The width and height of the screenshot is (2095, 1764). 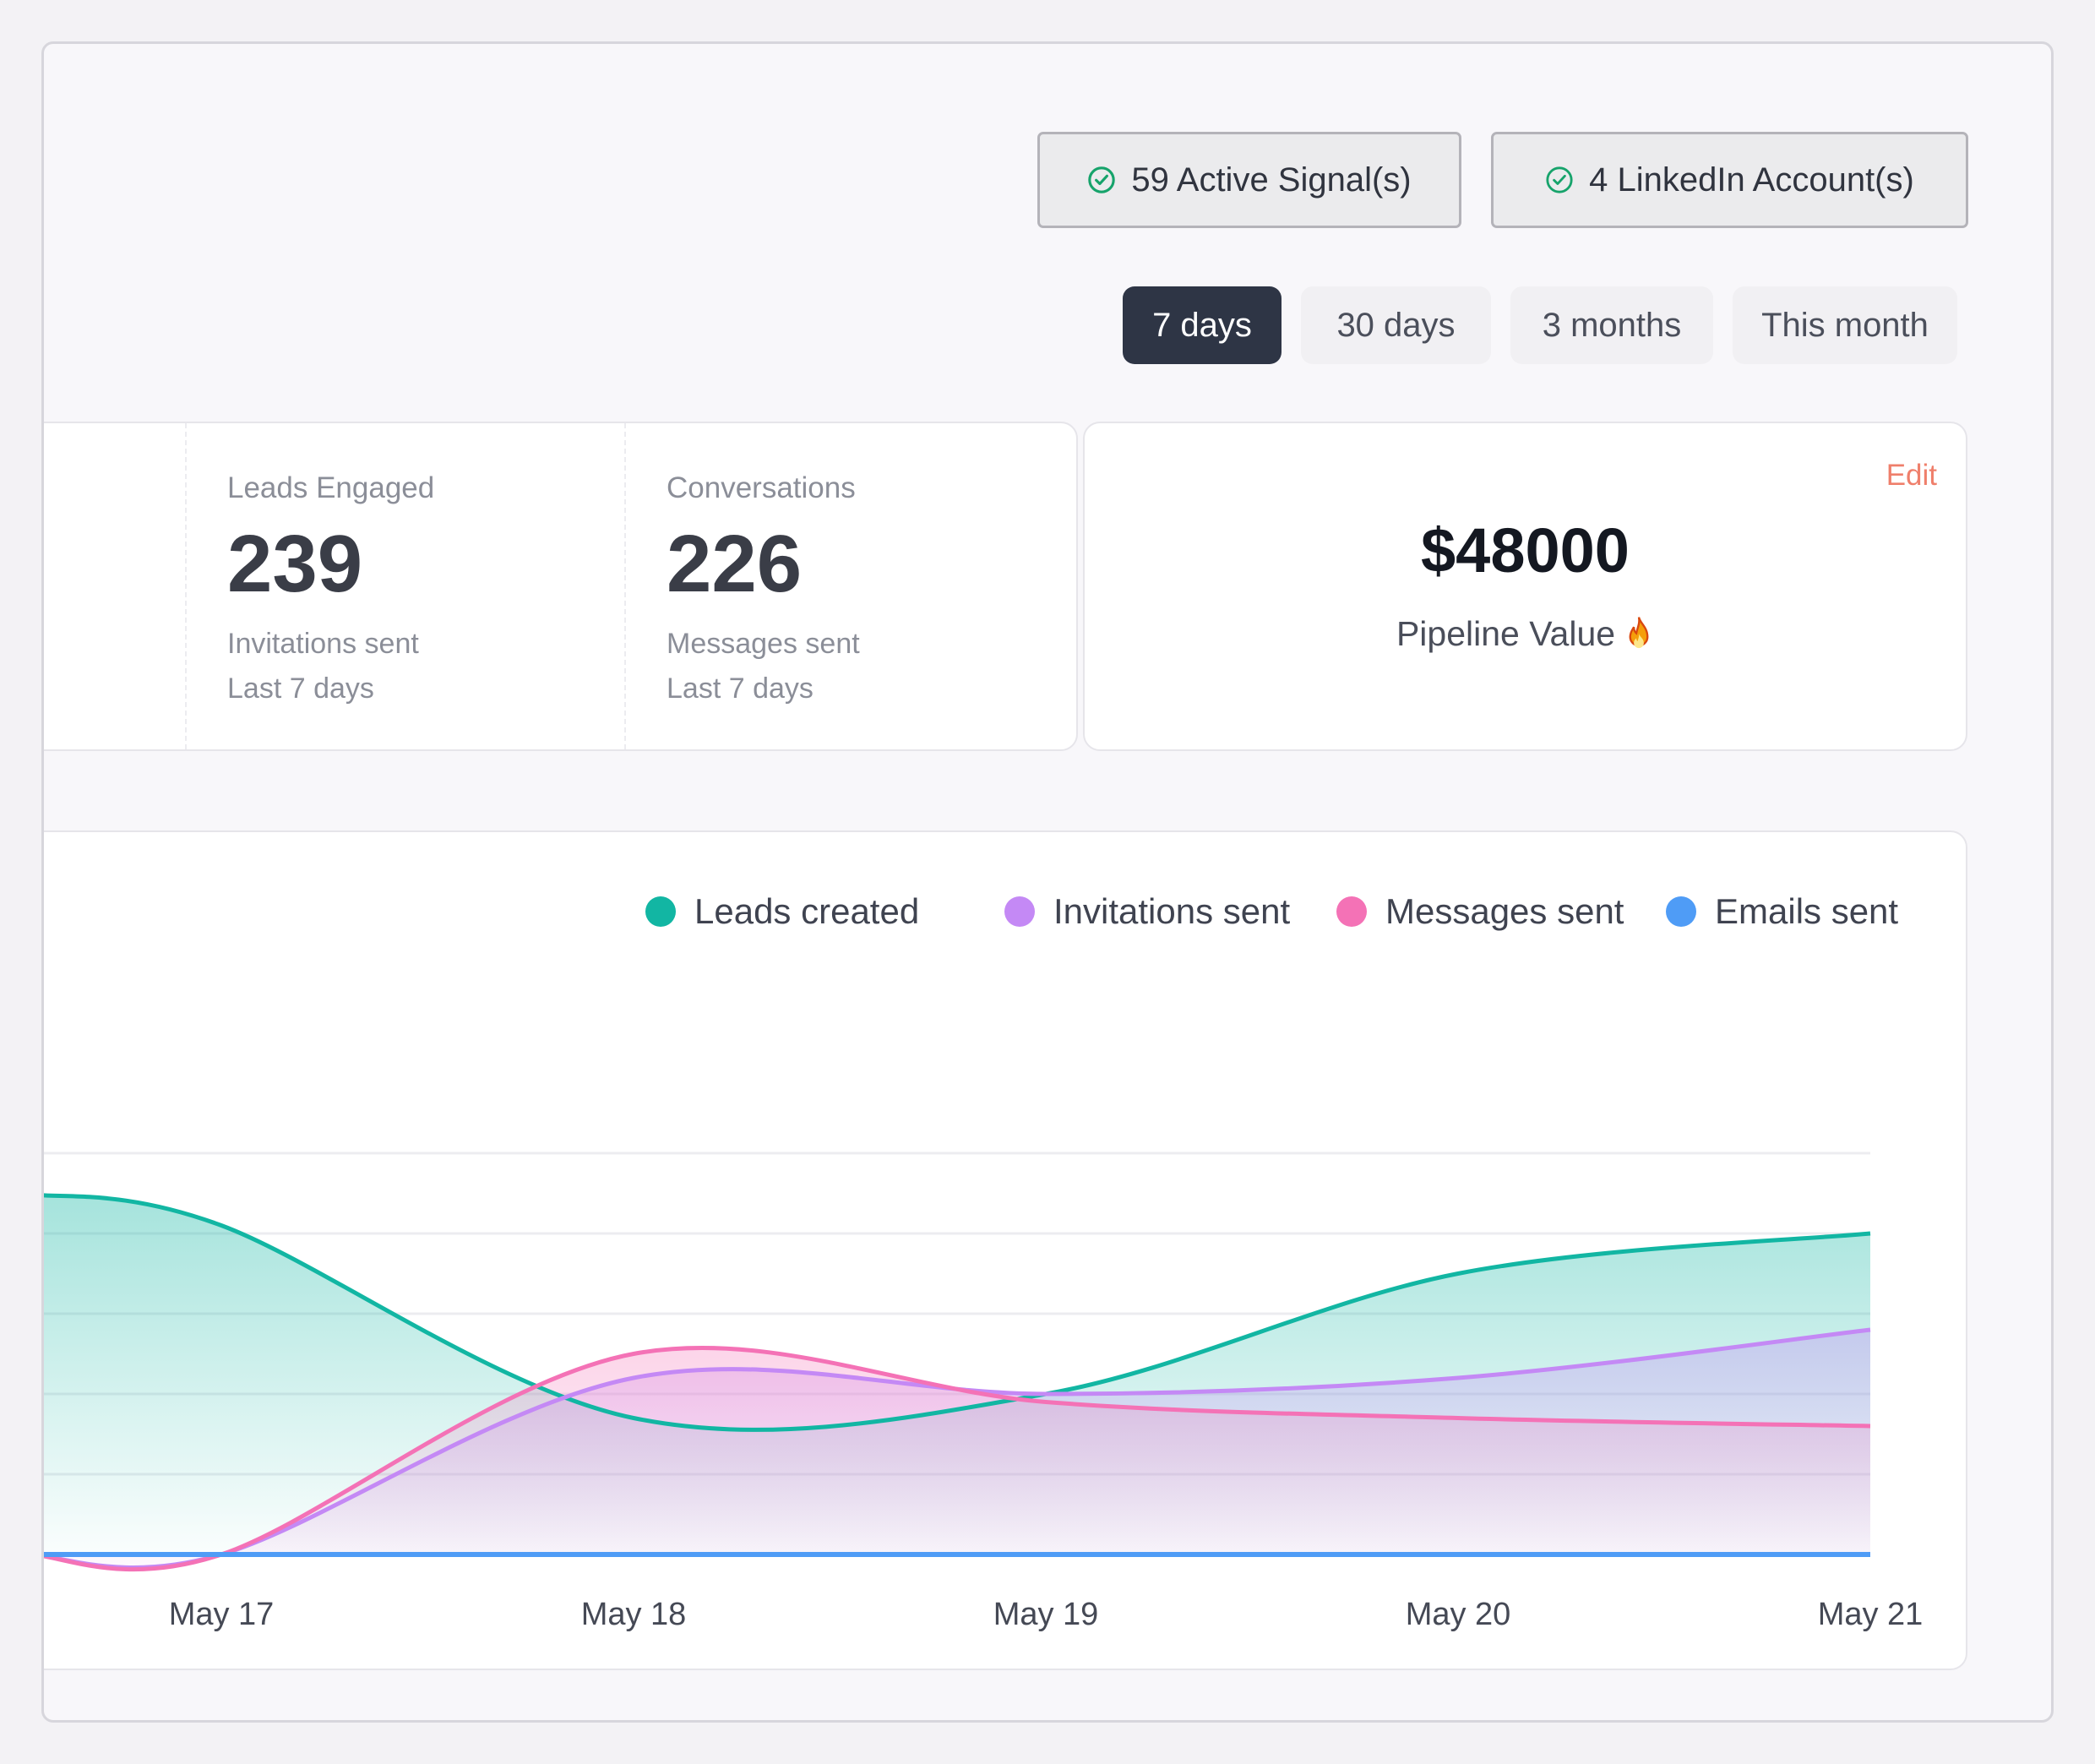 What do you see at coordinates (331, 487) in the screenshot?
I see `stat-label: Leads Engaged` at bounding box center [331, 487].